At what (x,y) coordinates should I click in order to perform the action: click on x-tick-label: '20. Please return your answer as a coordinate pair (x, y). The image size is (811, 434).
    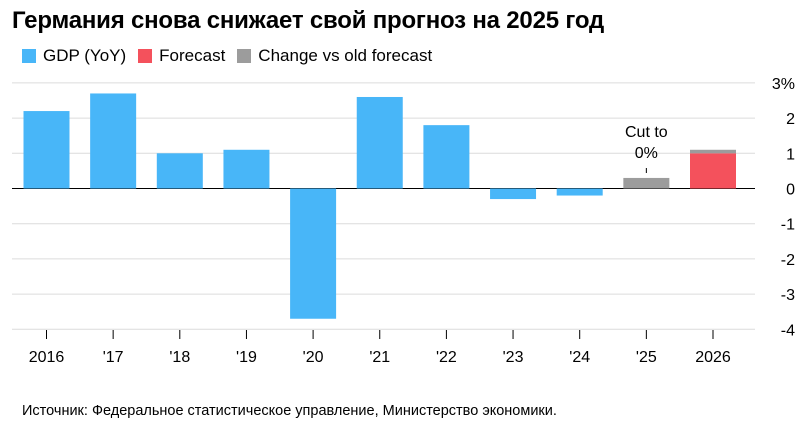
    Looking at the image, I should click on (313, 357).